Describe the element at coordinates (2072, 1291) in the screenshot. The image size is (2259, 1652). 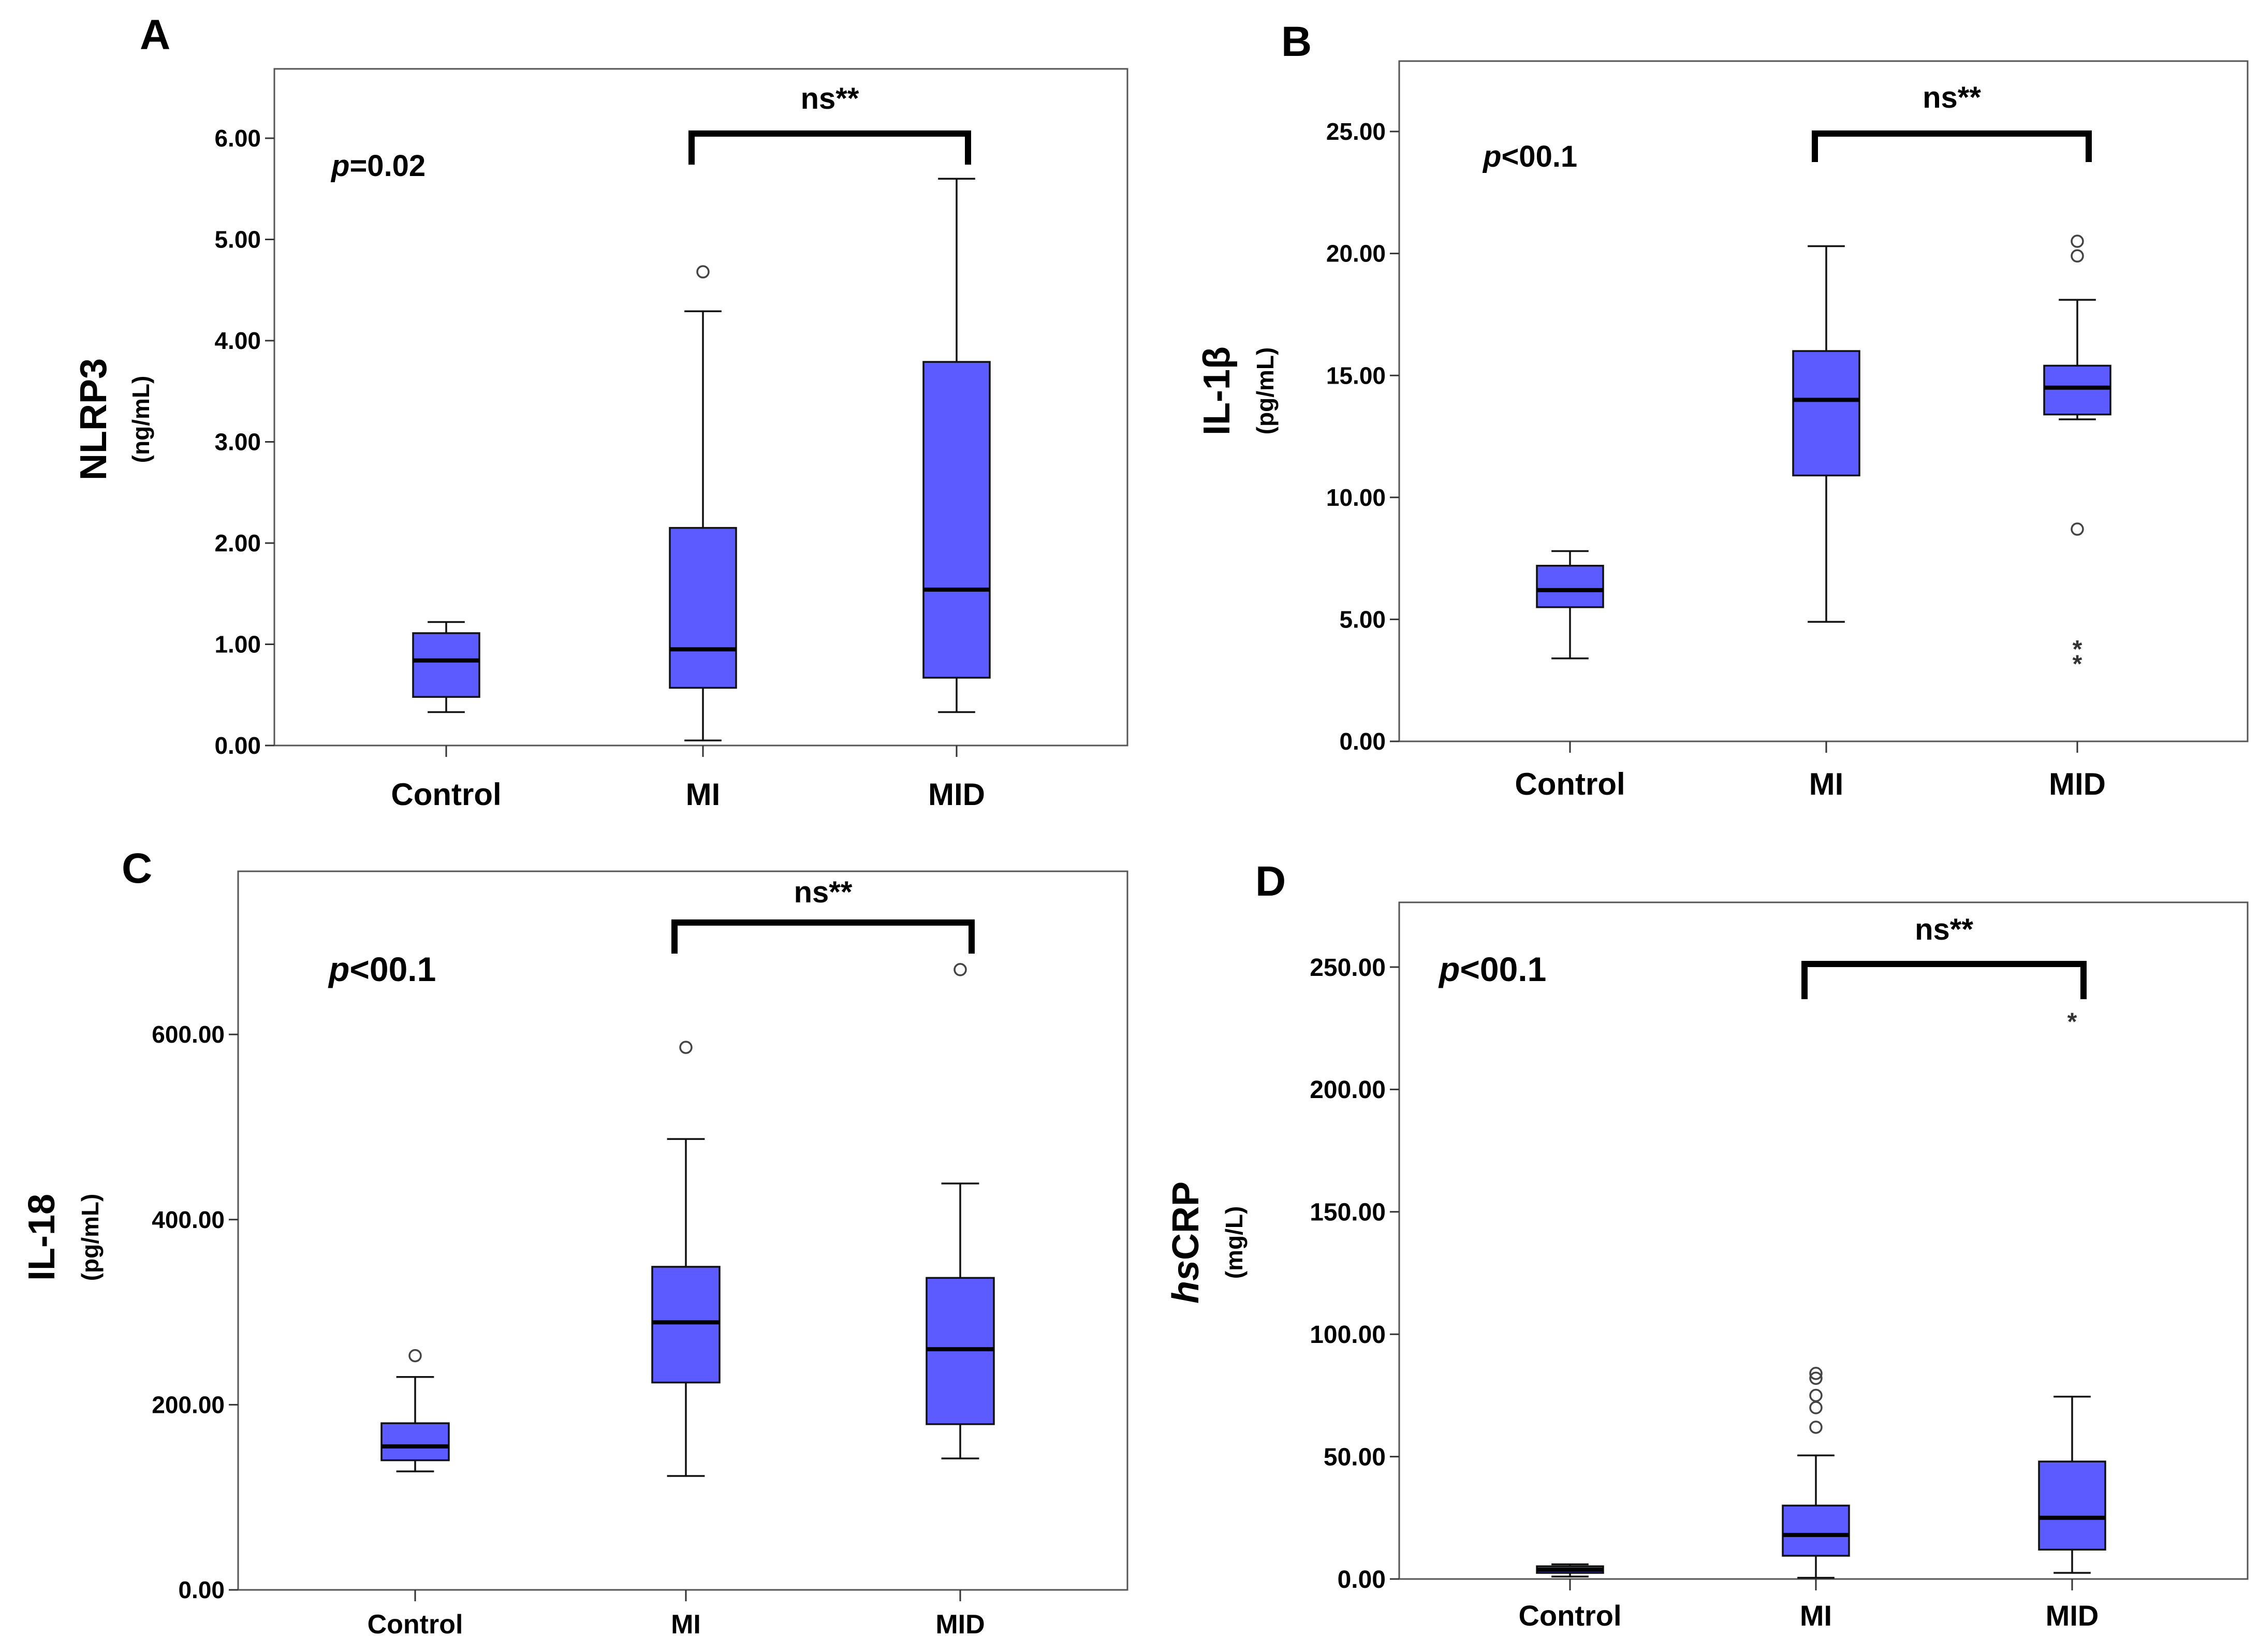
I see `box-mid: *` at that location.